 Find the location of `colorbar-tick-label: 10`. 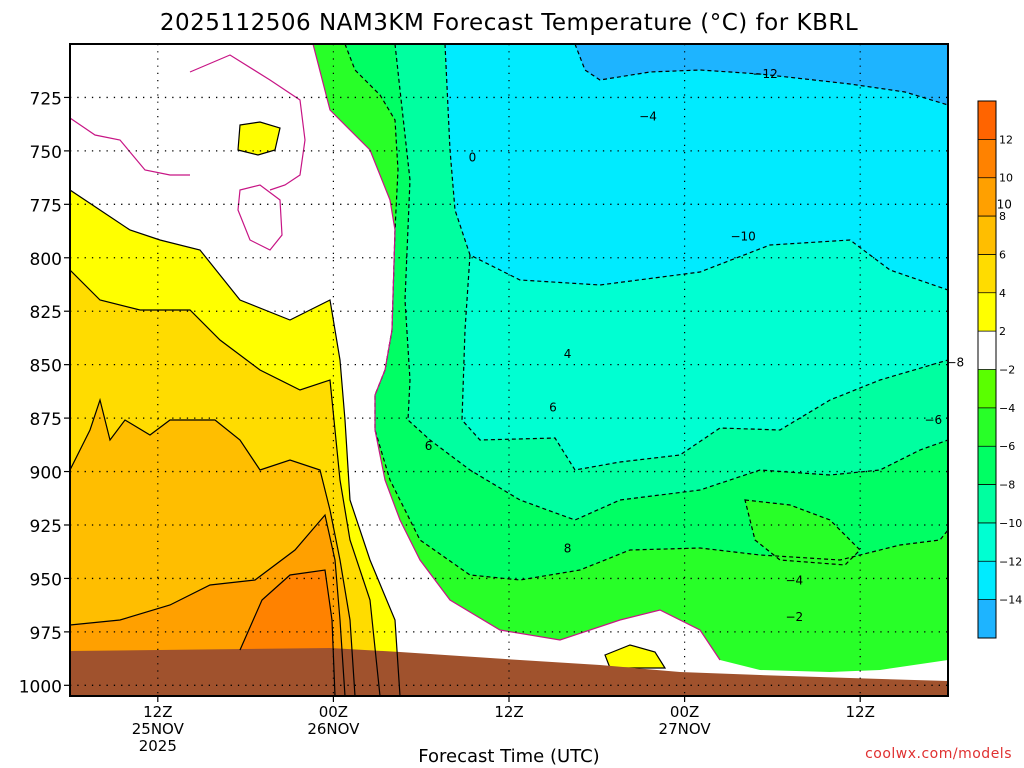

colorbar-tick-label: 10 is located at coordinates (1006, 178).